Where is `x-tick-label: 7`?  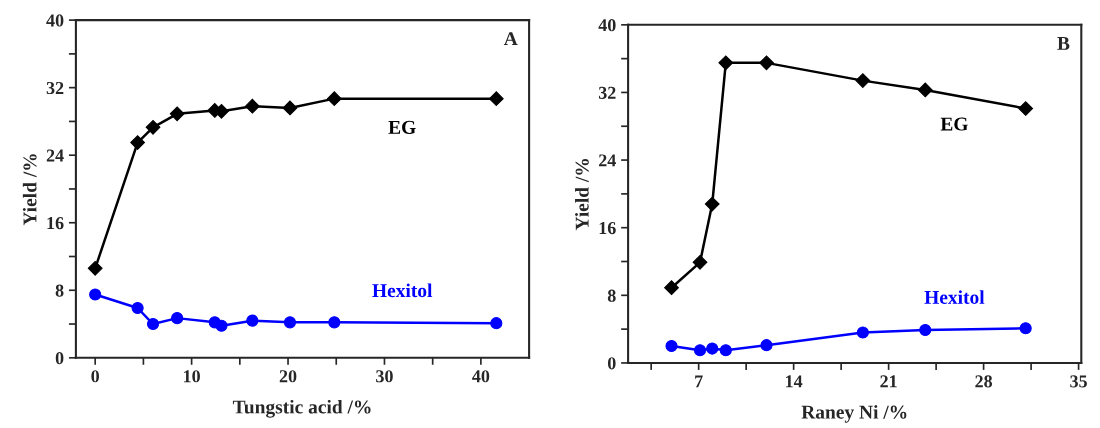 x-tick-label: 7 is located at coordinates (699, 381).